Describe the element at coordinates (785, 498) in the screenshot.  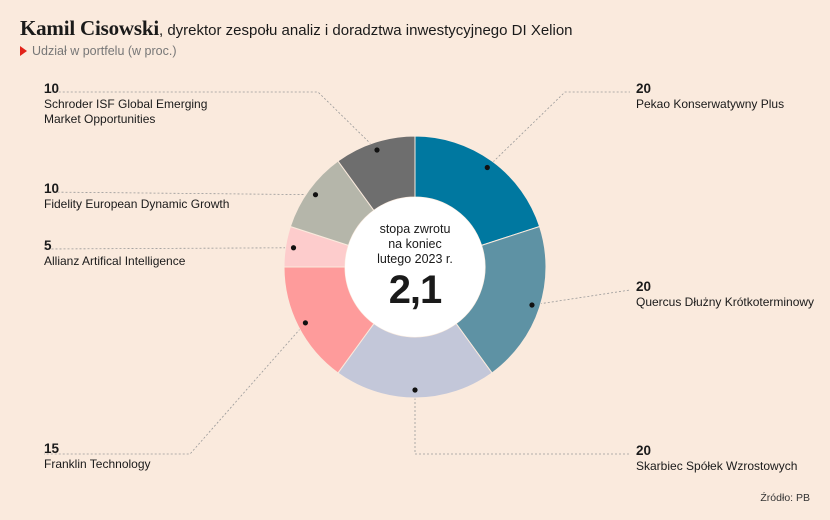
I see `source-note: Źródło: PB` at that location.